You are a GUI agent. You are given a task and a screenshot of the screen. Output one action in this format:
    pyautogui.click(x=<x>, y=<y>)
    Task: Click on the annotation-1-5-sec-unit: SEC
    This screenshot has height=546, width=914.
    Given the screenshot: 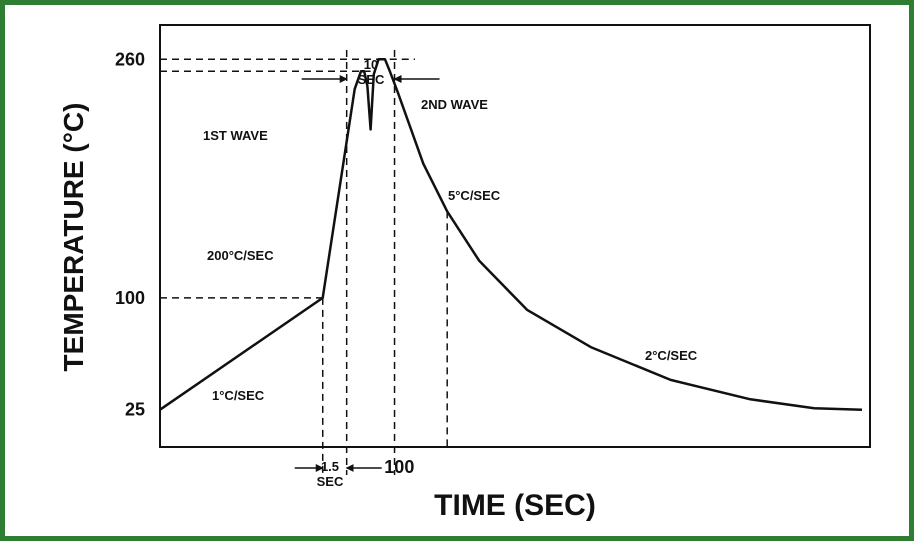 What is the action you would take?
    pyautogui.click(x=330, y=481)
    